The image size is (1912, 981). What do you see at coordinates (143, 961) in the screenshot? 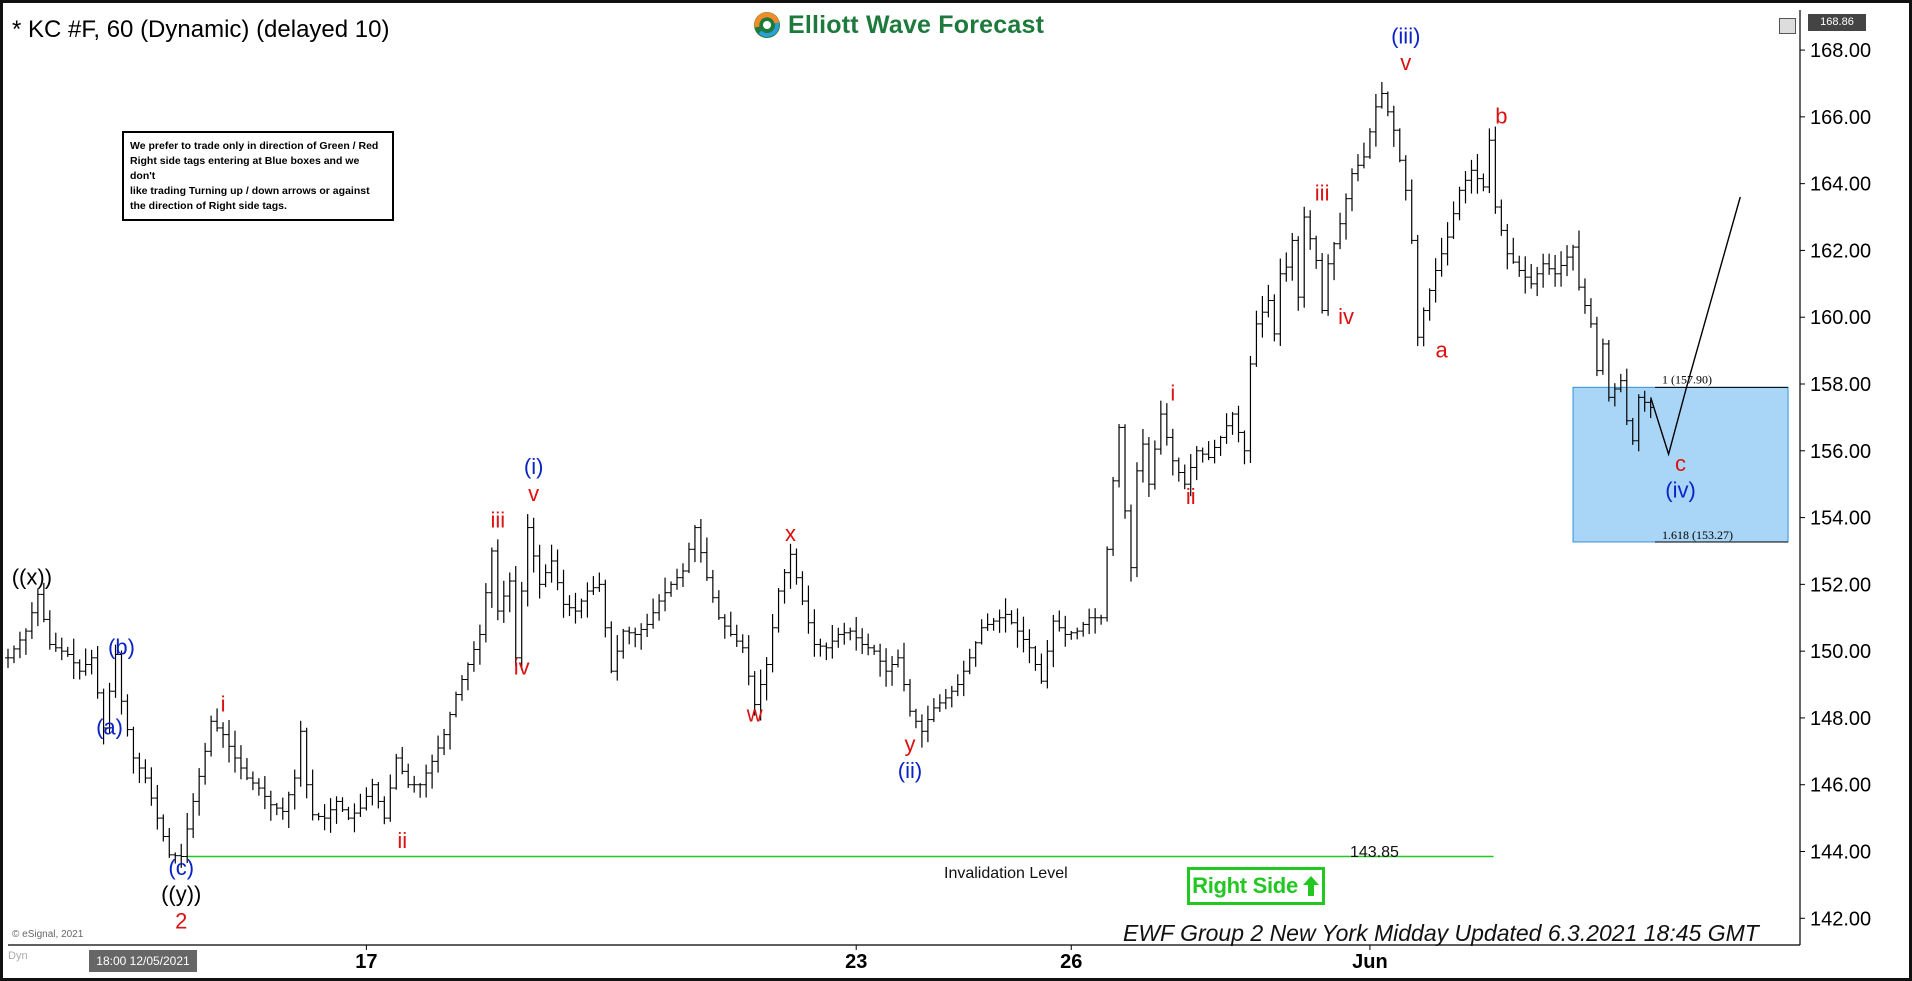
I see `cursor-date-badge: 18:00 12/05/2021` at bounding box center [143, 961].